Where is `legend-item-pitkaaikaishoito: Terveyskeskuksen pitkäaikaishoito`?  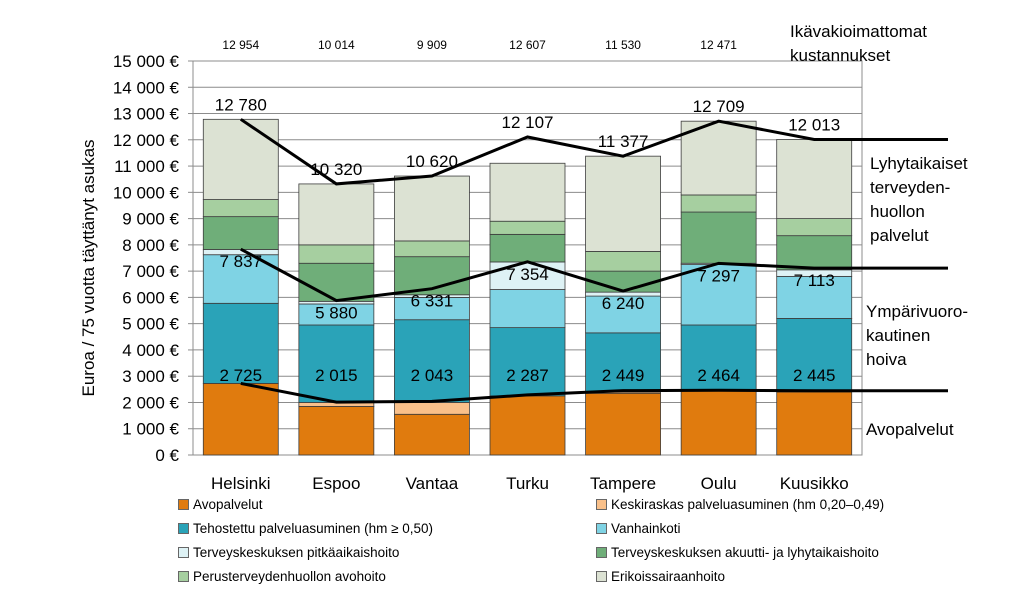 legend-item-pitkaaikaishoito: Terveyskeskuksen pitkäaikaishoito is located at coordinates (288, 552).